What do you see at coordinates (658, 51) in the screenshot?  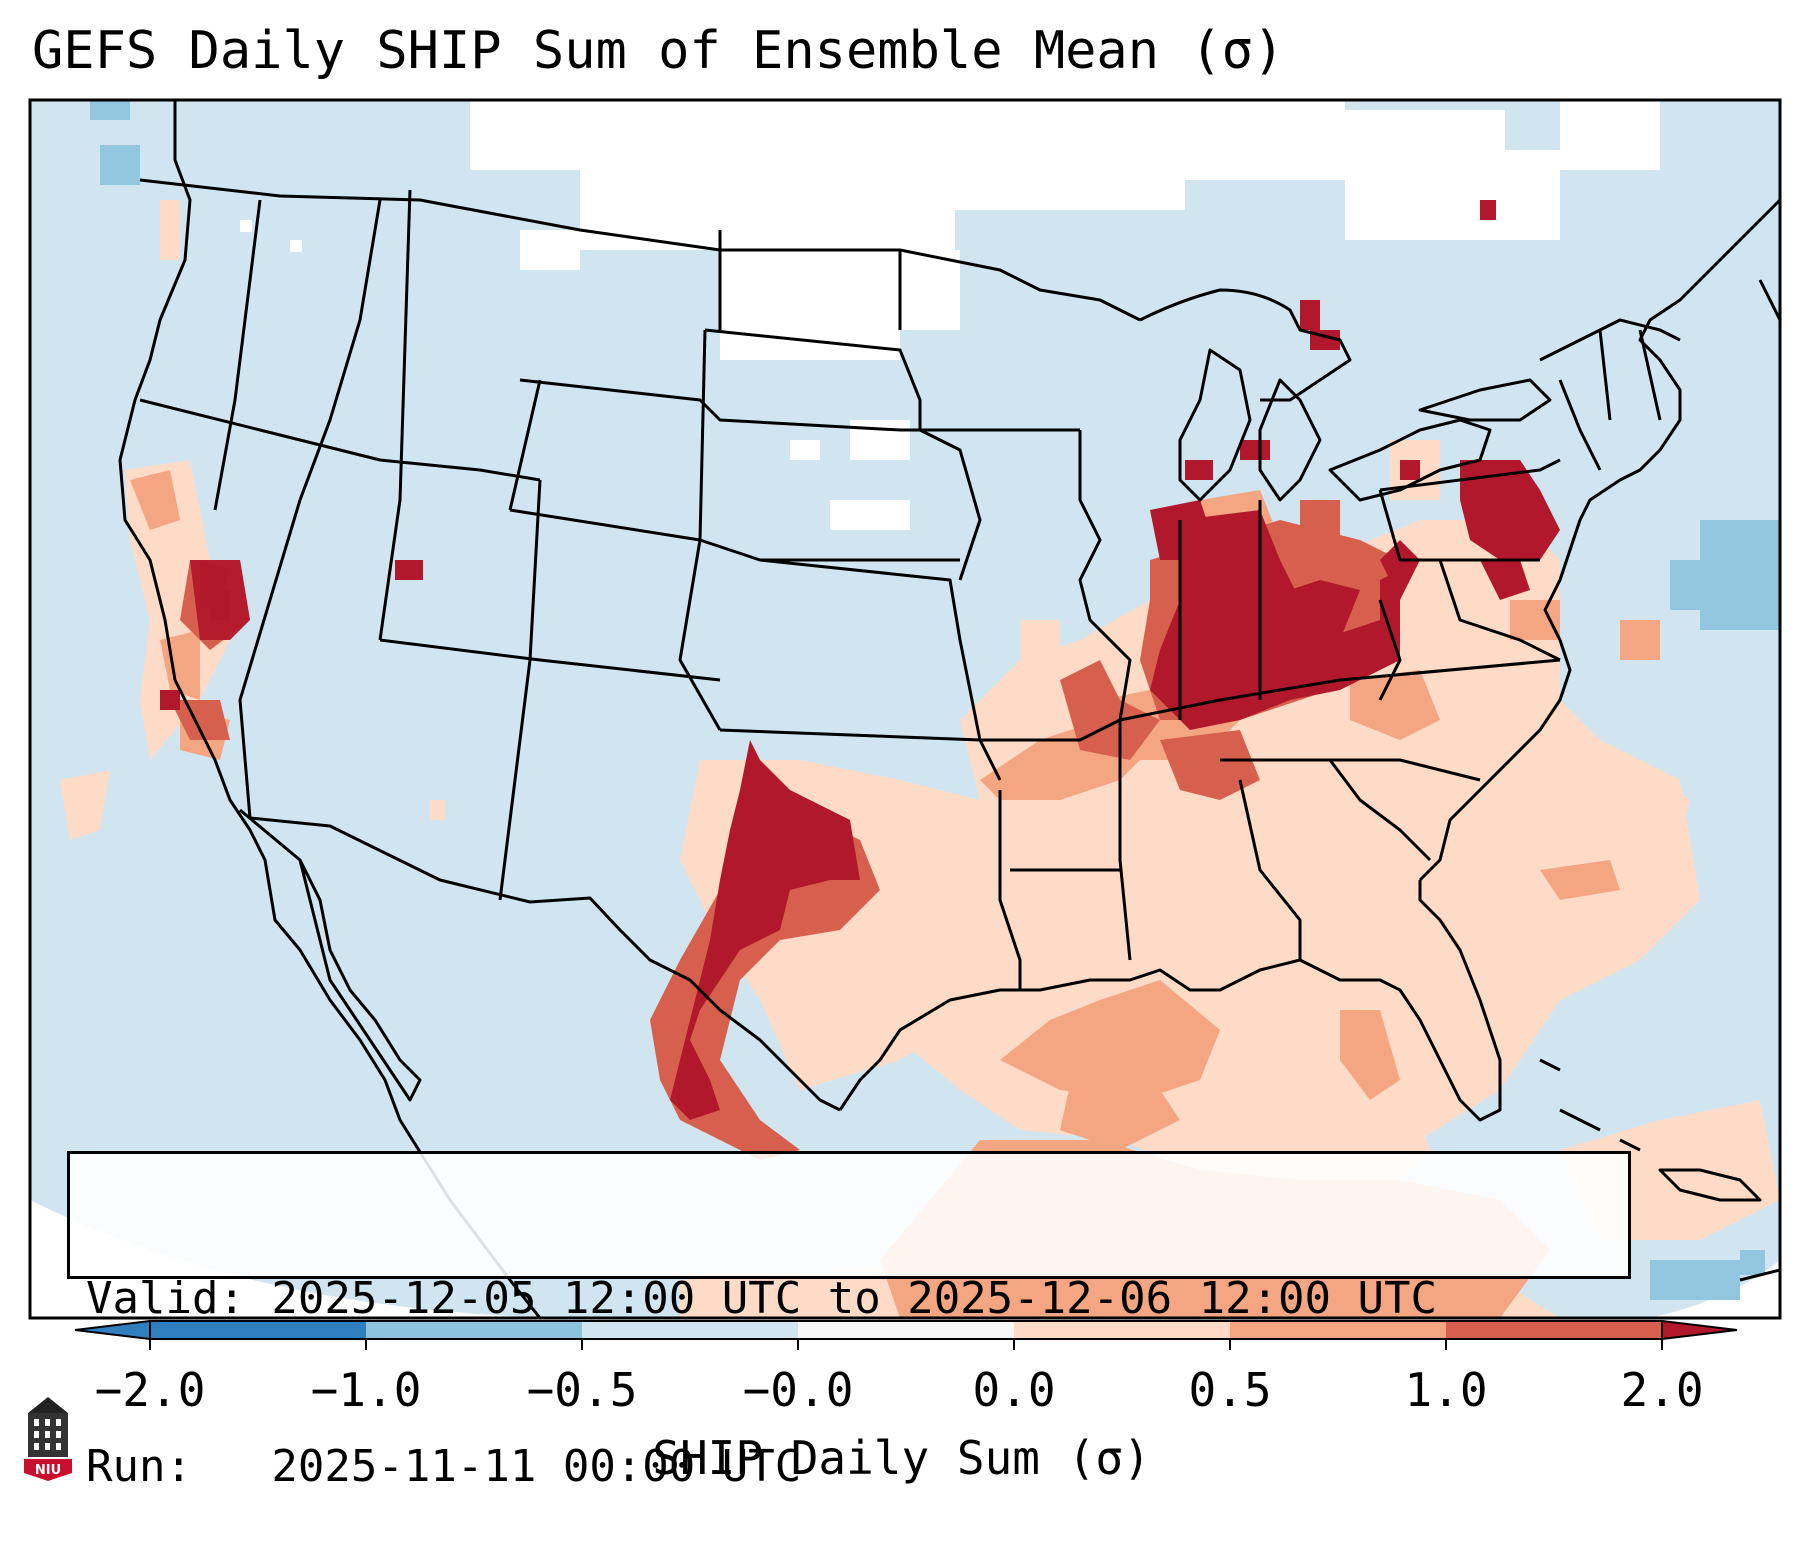 I see `map-title: GEFS Daily SHIP Sum of Ensemble Mean (σ)` at bounding box center [658, 51].